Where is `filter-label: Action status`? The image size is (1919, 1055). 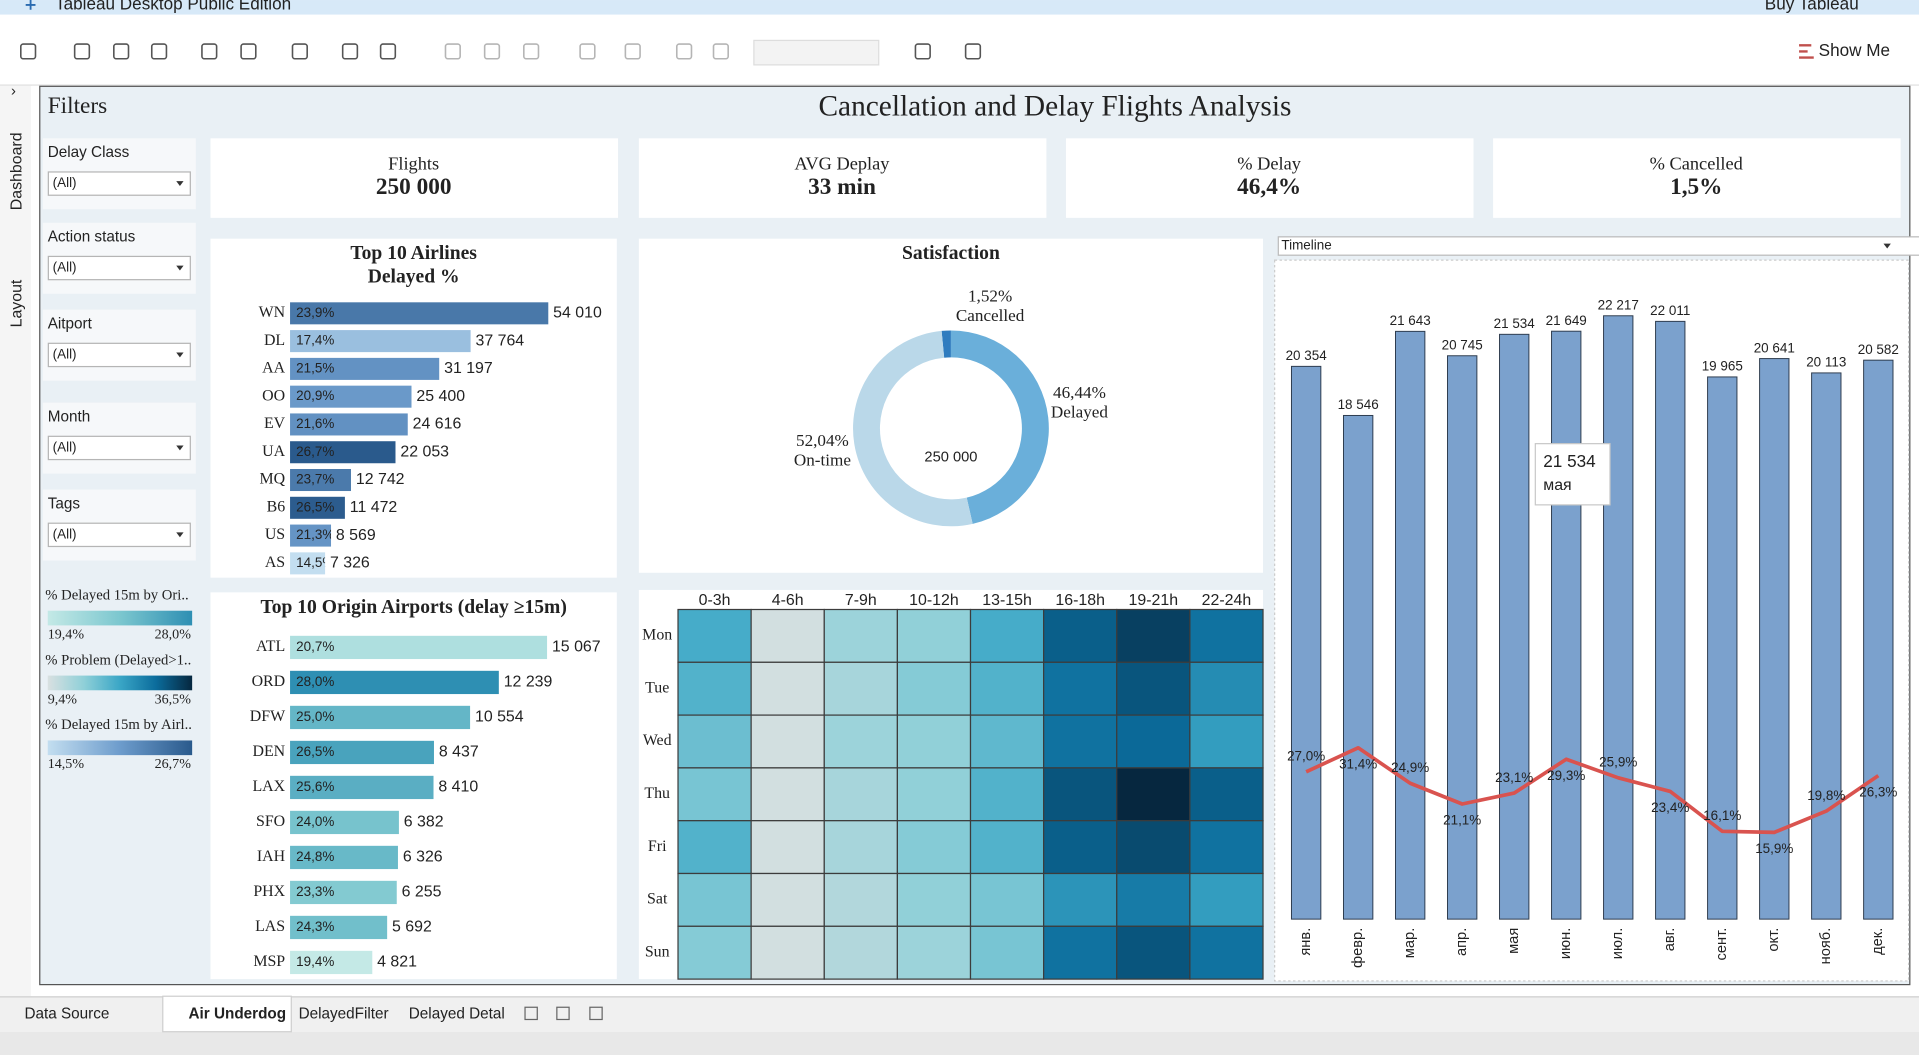 filter-label: Action status is located at coordinates (92, 236).